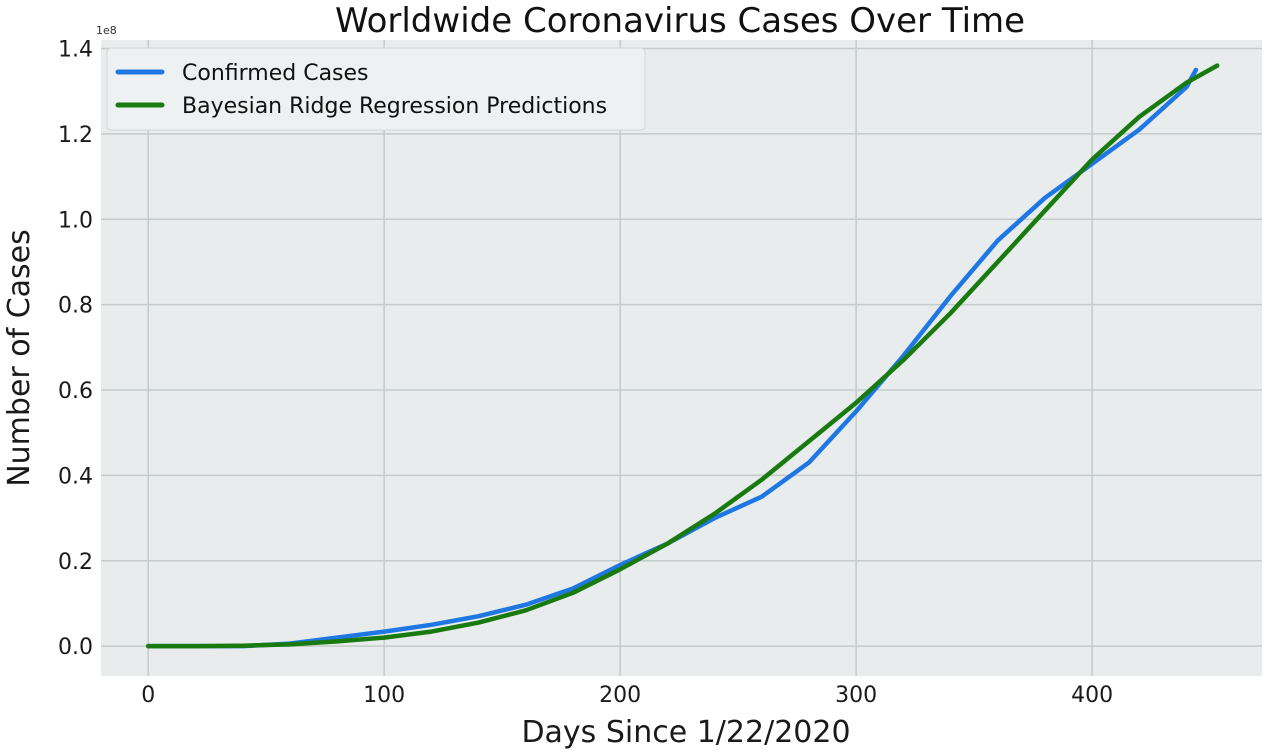 Image resolution: width=1270 pixels, height=755 pixels. I want to click on y-tick-label: 1.0, so click(75, 220).